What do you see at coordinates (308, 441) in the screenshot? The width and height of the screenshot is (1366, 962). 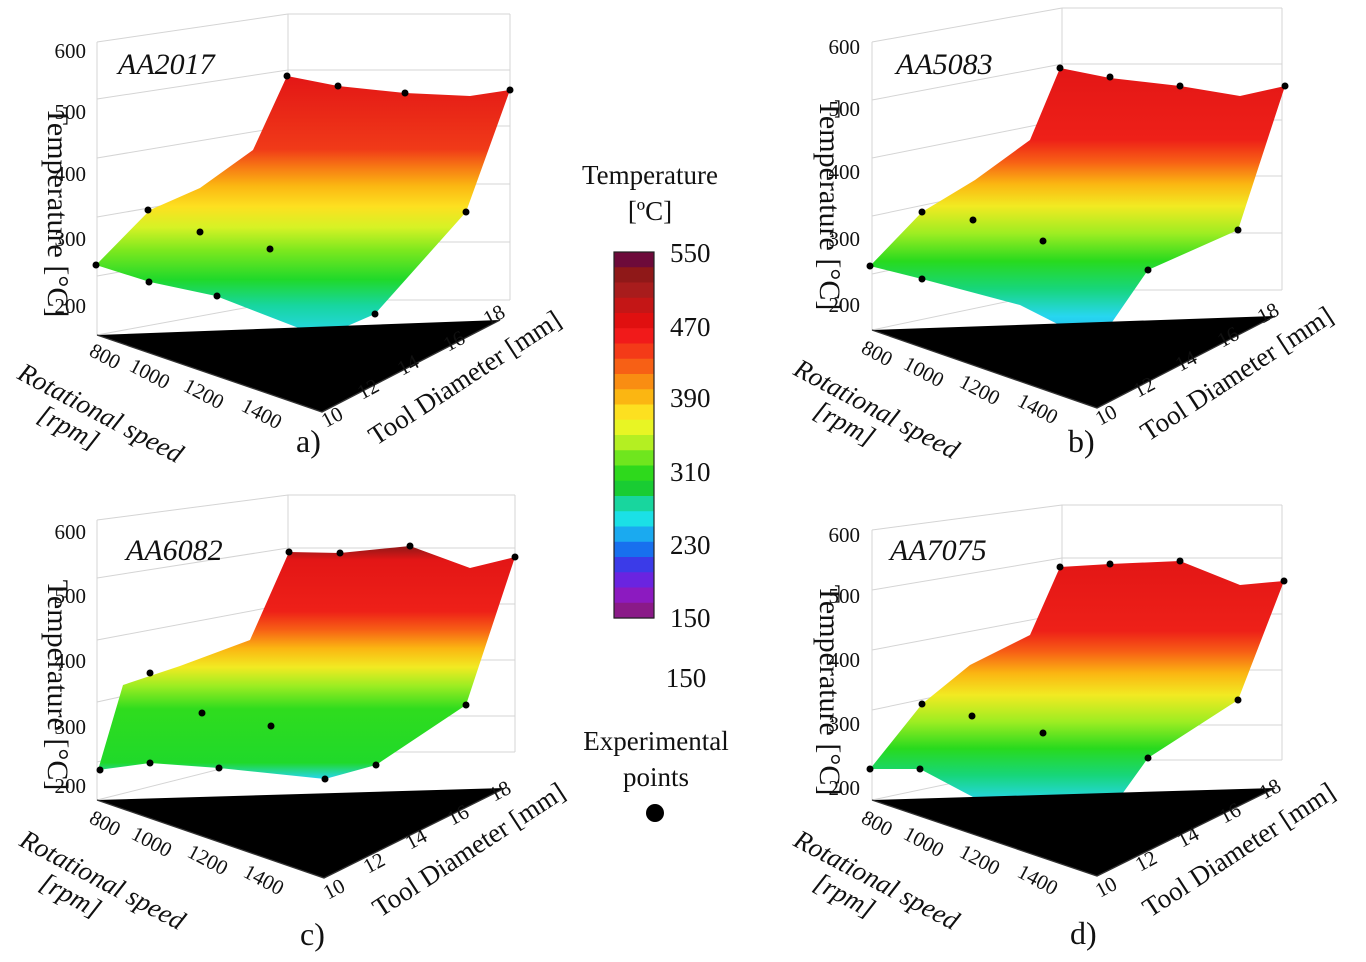 I see `panel-label: a)` at bounding box center [308, 441].